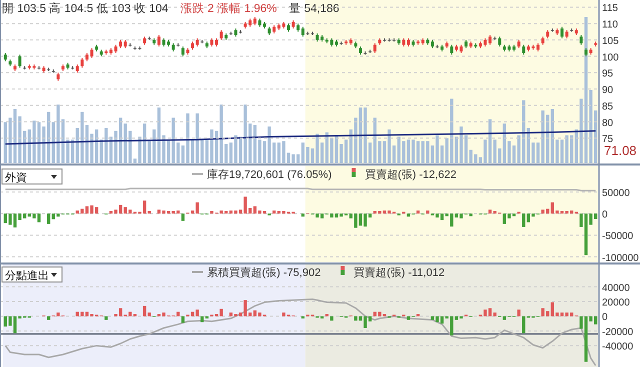 The height and width of the screenshot is (367, 640). What do you see at coordinates (85, 8) in the screenshot?
I see `chart-title: 開 103.5 高 104.5 低 103 收 104` at bounding box center [85, 8].